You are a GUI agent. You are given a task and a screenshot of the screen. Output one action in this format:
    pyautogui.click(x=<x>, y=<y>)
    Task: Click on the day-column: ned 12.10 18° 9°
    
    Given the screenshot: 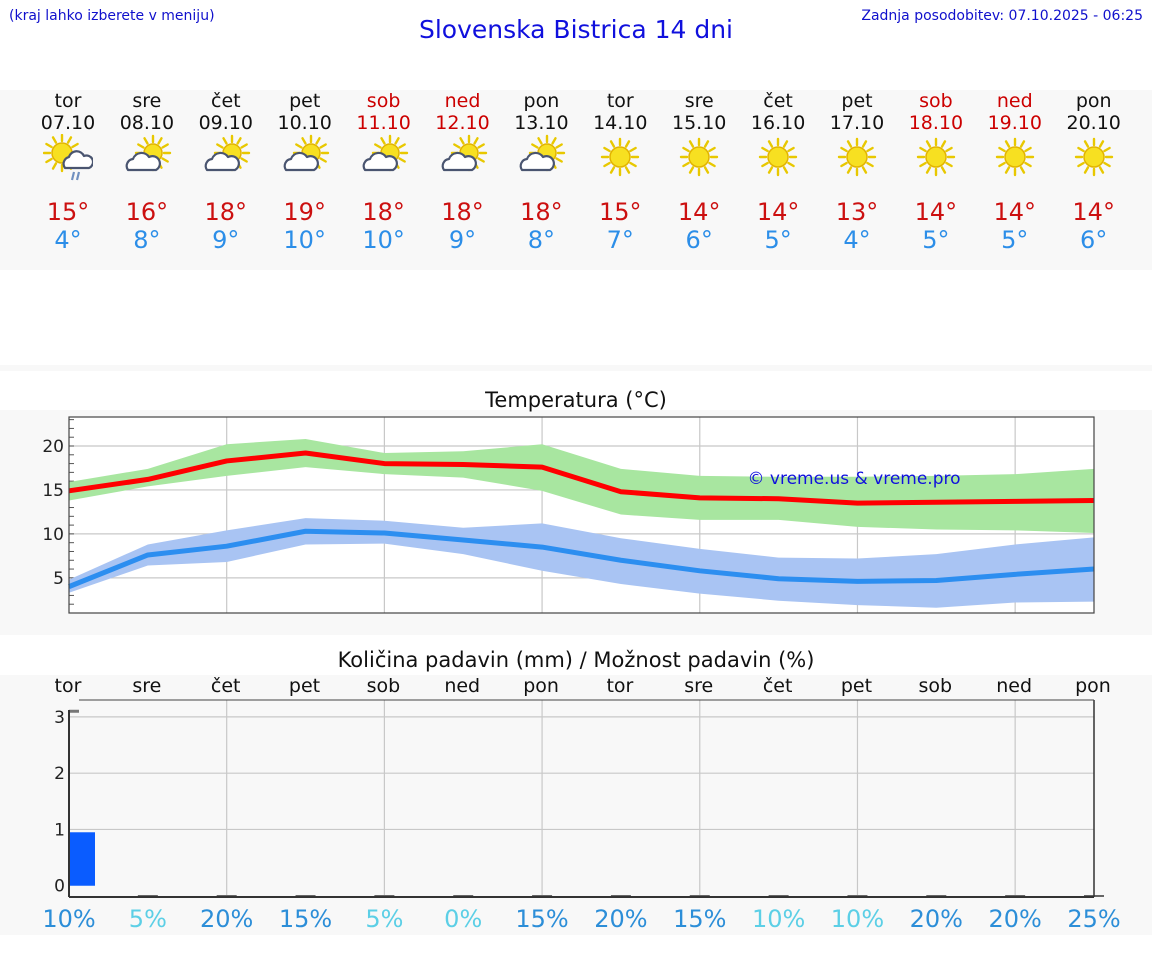 What is the action you would take?
    pyautogui.click(x=463, y=180)
    